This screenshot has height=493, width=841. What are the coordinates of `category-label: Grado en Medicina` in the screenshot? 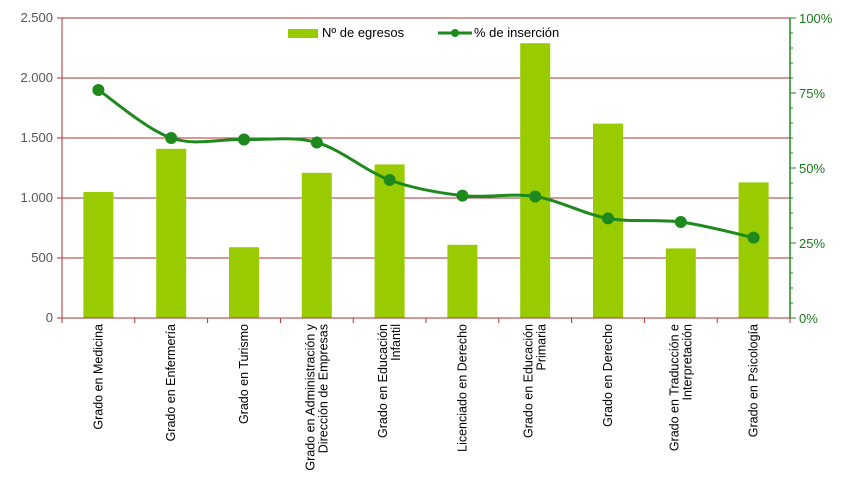 It's located at (98, 377).